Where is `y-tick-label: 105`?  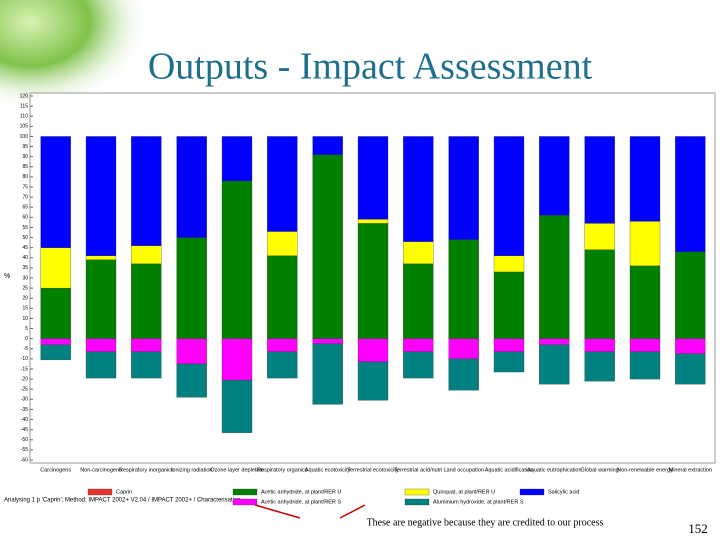 y-tick-label: 105 is located at coordinates (24, 127).